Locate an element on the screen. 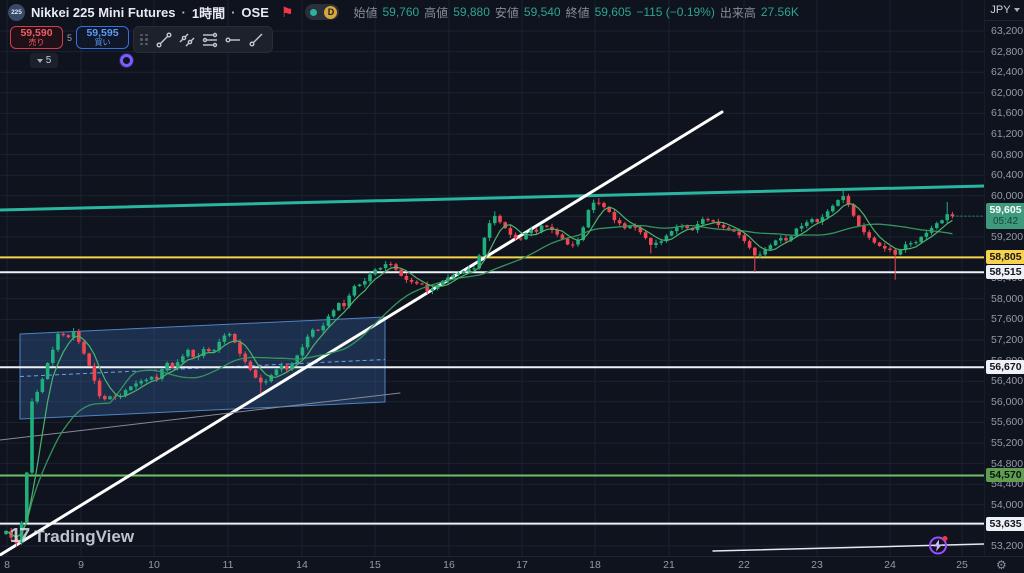 Image resolution: width=1024 pixels, height=573 pixels. low-value: 59,540 is located at coordinates (542, 12).